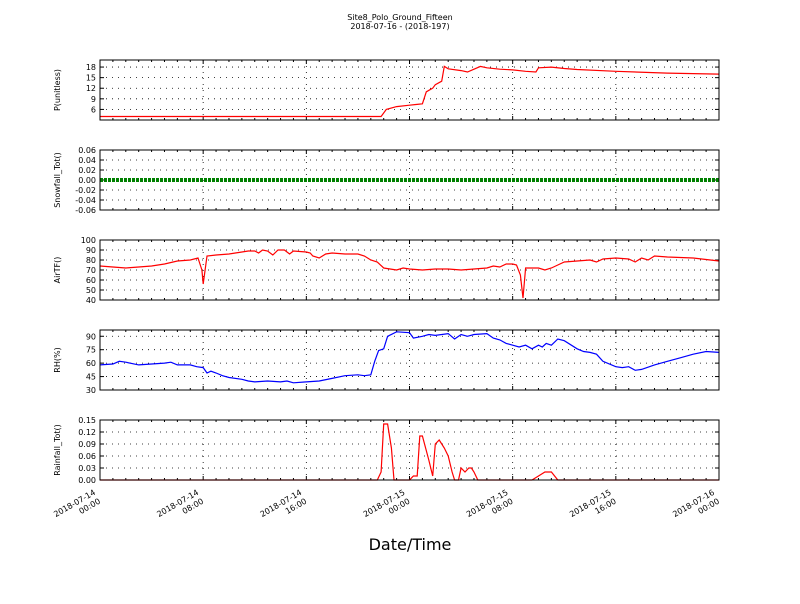 The width and height of the screenshot is (800, 604). I want to click on y-tick-label: 0.03, so click(87, 468).